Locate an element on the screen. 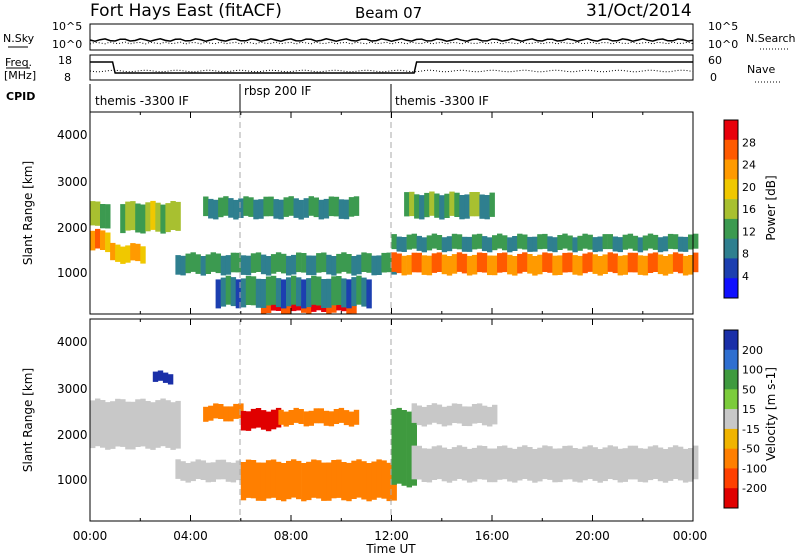  nave-label: Nave is located at coordinates (761, 69).